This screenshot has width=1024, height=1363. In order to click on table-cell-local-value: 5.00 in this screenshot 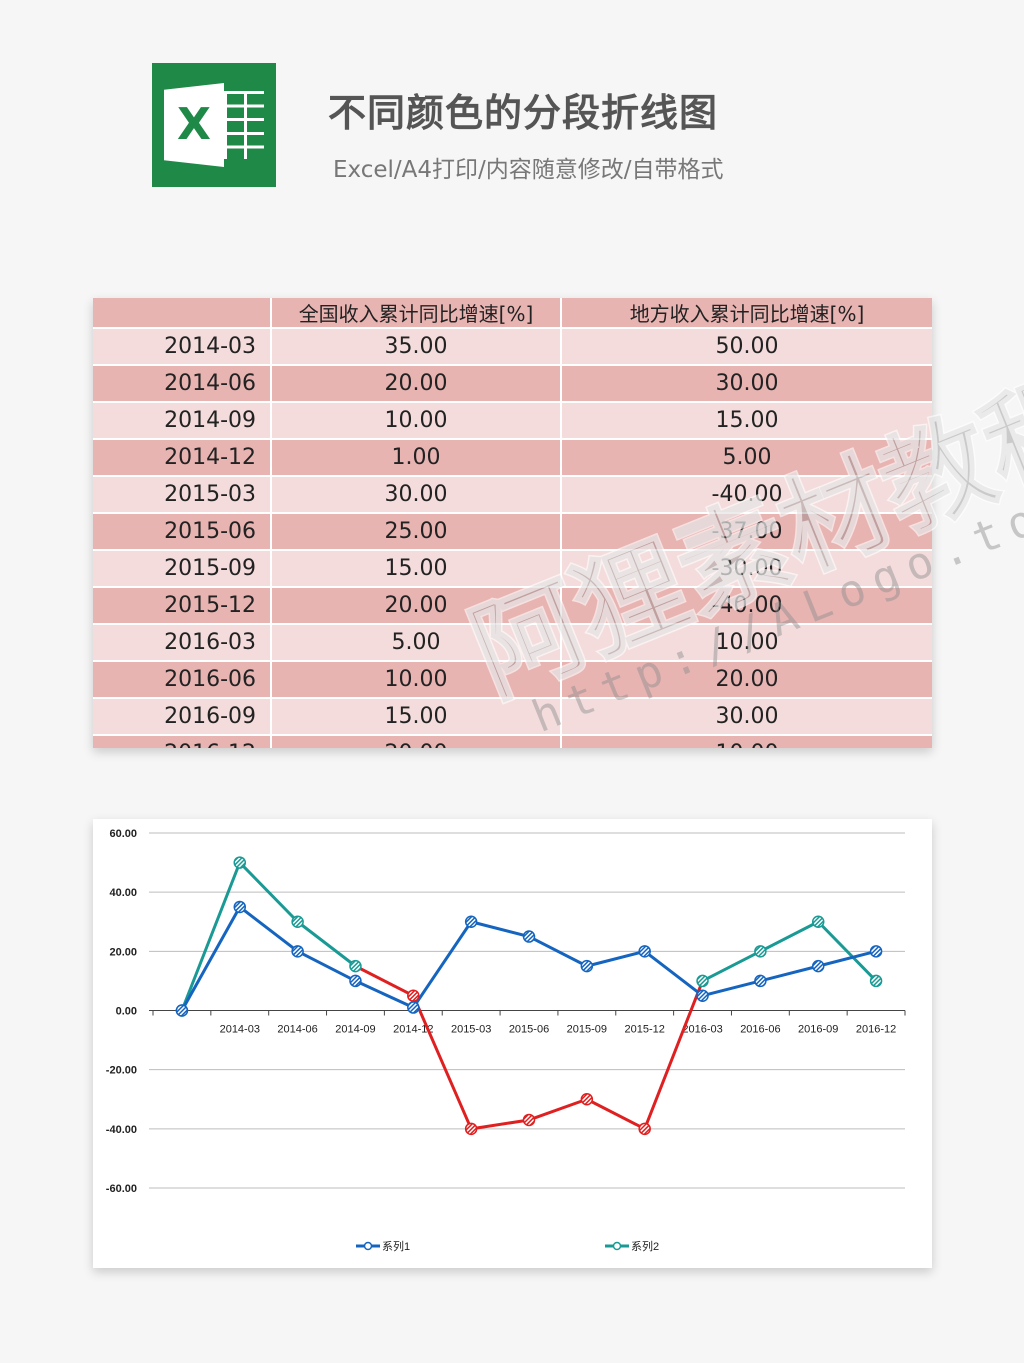, I will do `click(746, 458)`.